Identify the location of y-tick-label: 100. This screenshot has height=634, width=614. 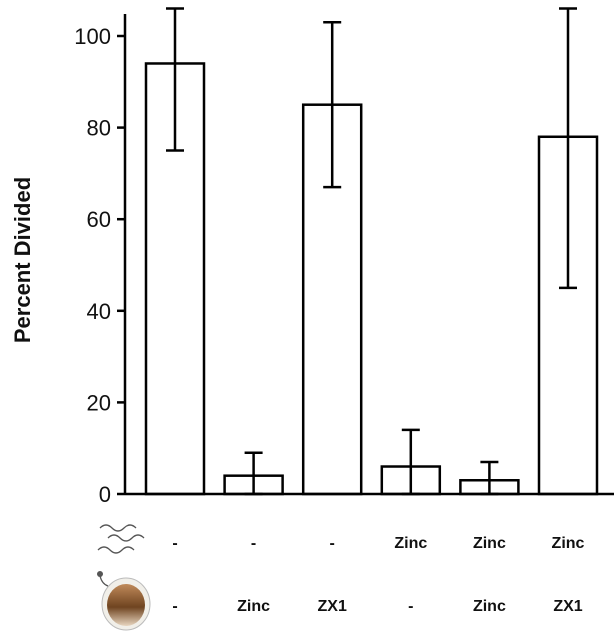
(92, 36).